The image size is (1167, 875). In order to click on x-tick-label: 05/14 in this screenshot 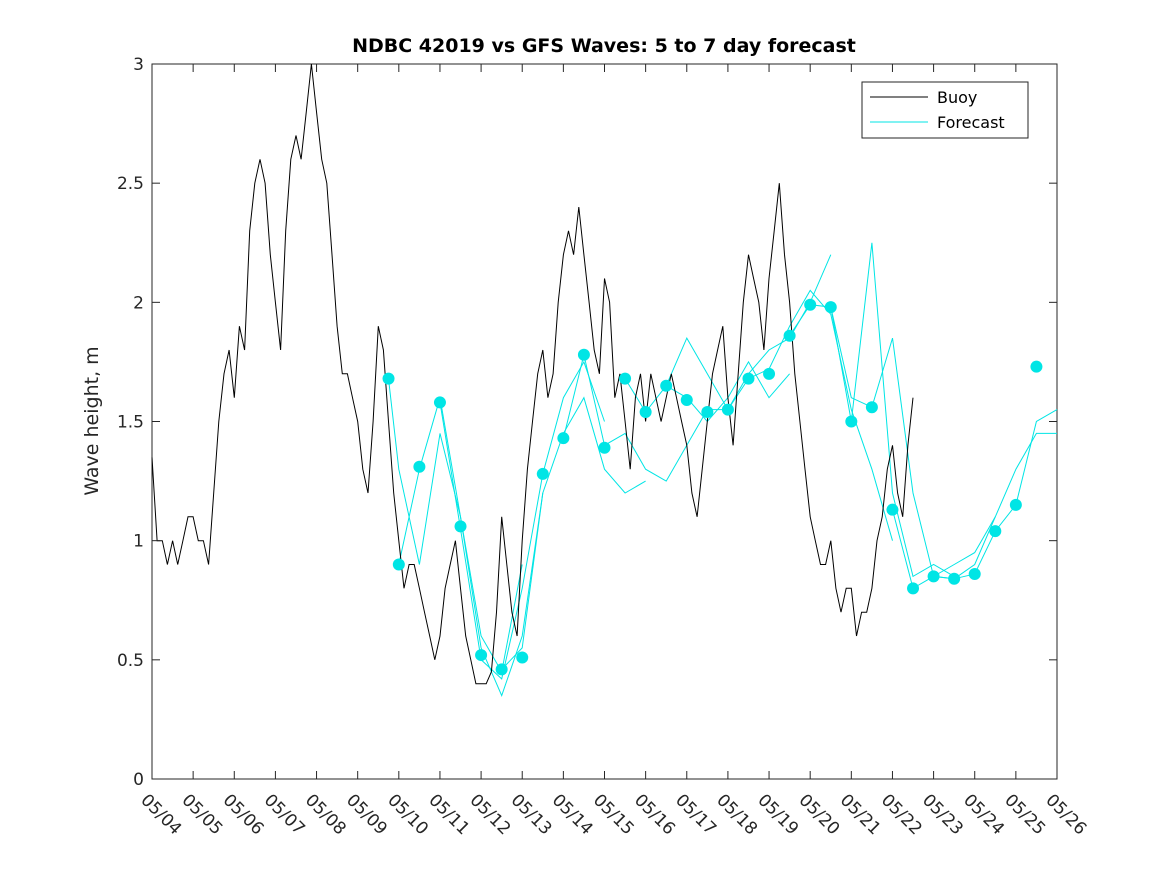, I will do `click(572, 814)`.